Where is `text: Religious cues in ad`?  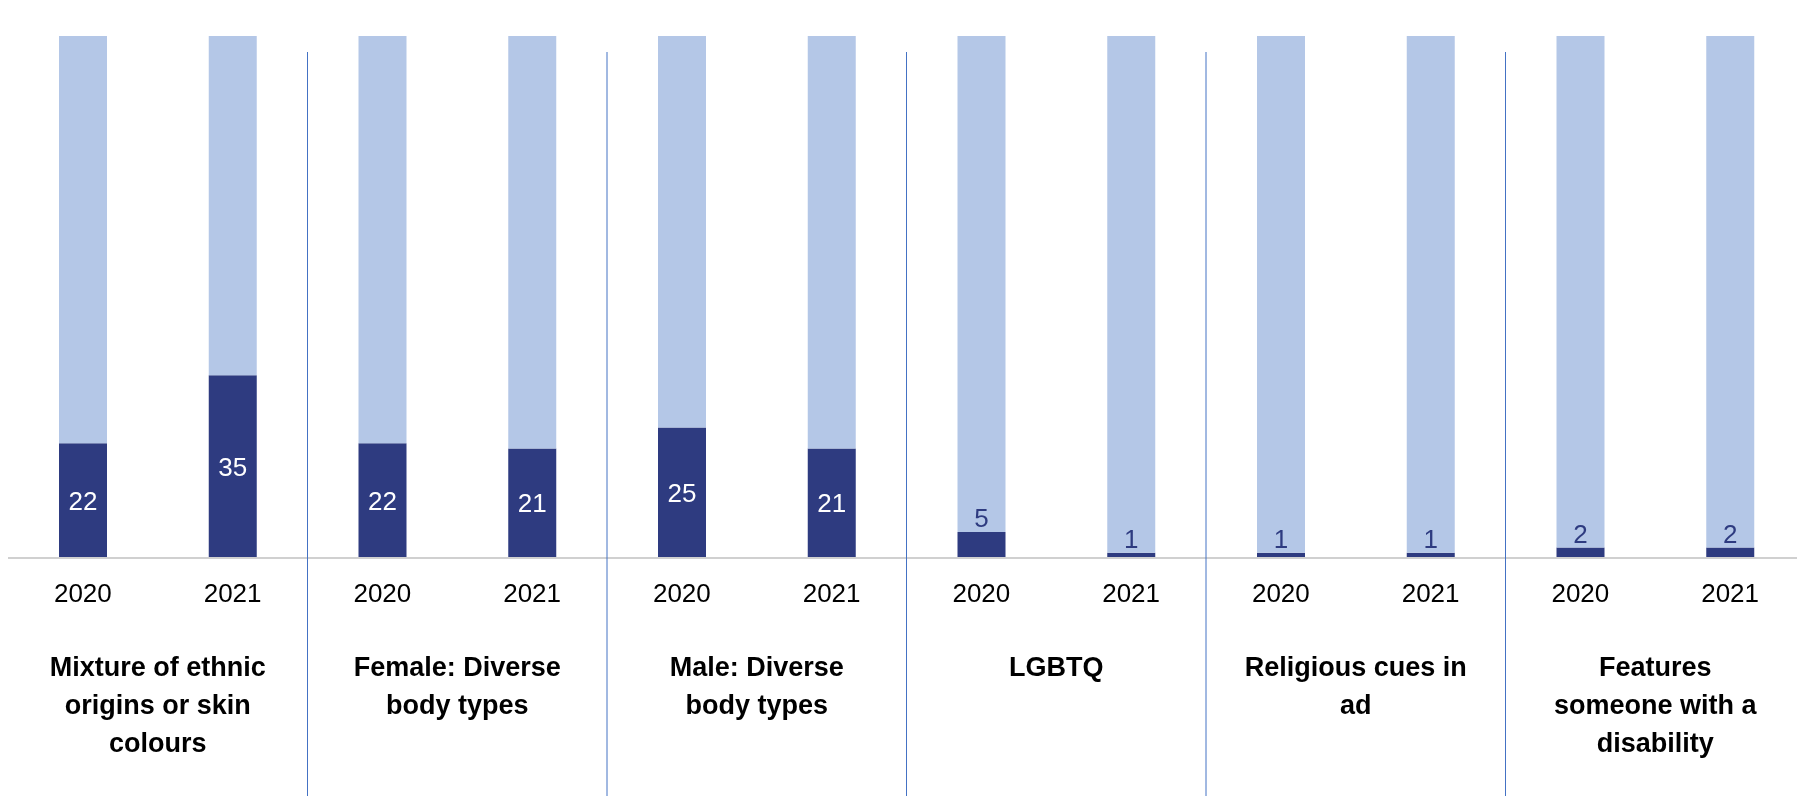
text: Religious cues in ad is located at coordinates (1355, 686).